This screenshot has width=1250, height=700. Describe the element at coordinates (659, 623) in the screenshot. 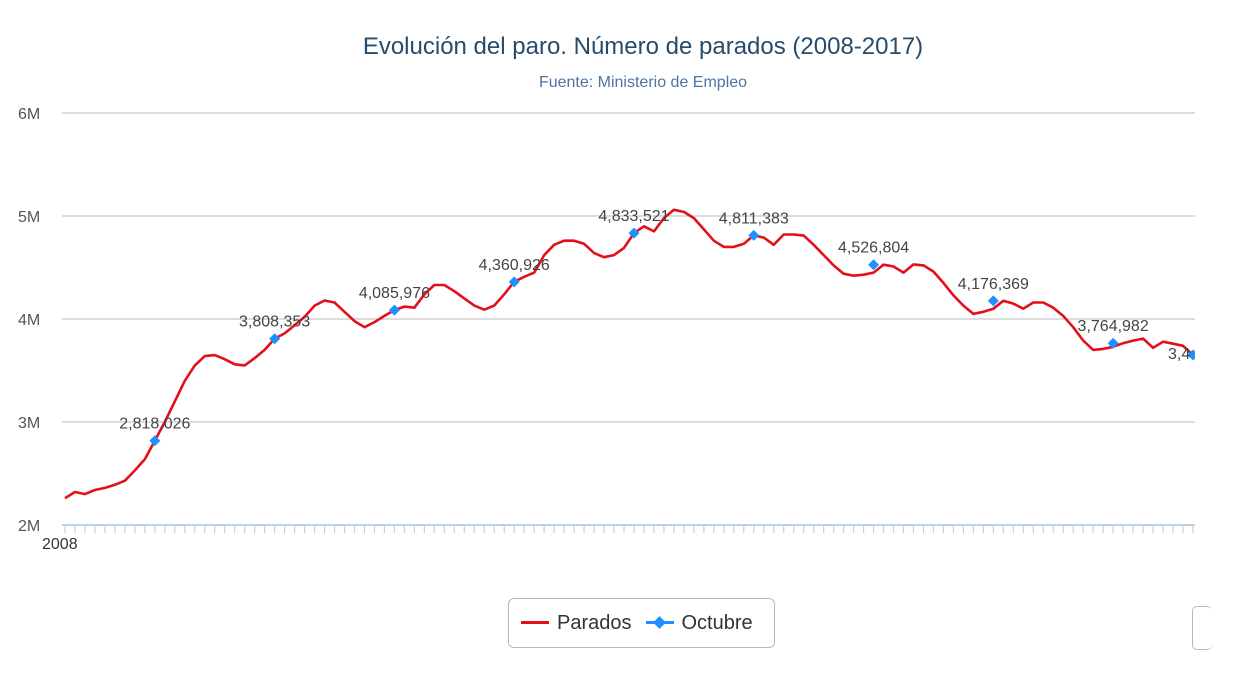

I see `legend-swatch-octubre` at that location.